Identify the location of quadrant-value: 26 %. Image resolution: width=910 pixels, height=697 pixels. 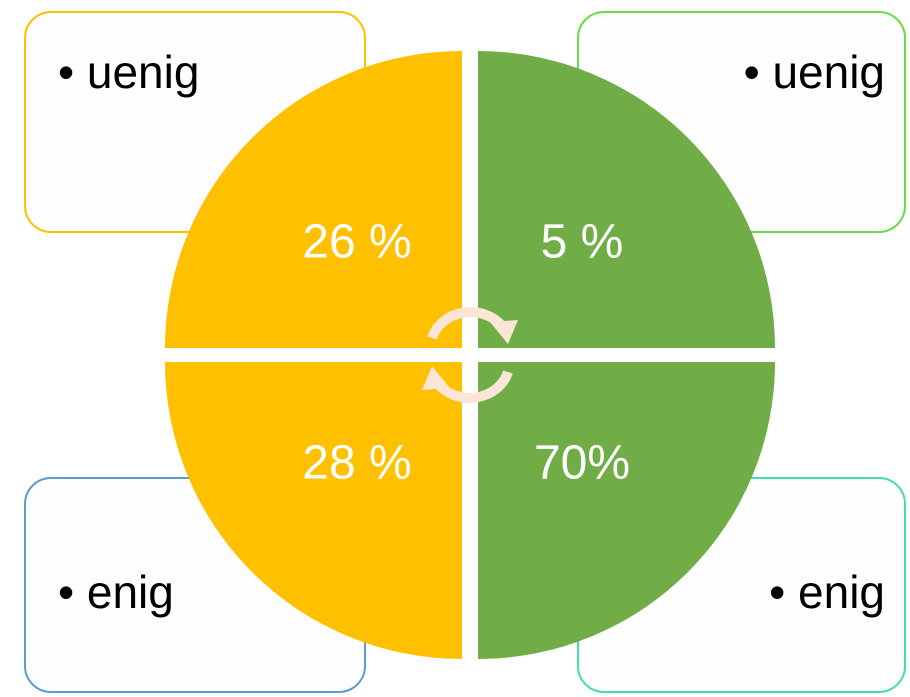
(356, 242).